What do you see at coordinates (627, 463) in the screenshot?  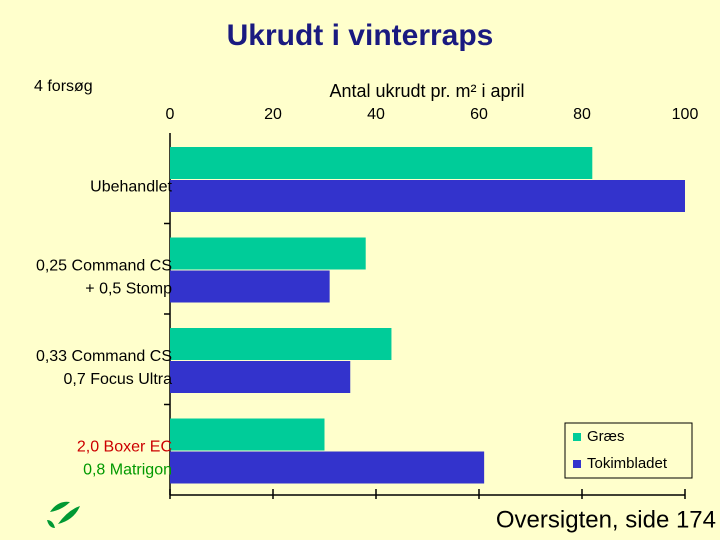 I see `legend-label: Tokimbladet` at bounding box center [627, 463].